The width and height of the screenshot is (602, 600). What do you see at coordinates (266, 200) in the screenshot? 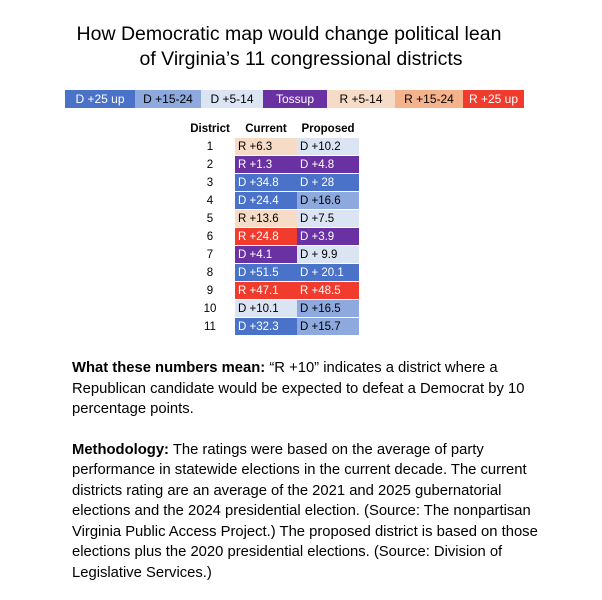
I see `current-lean-cell: D +24.4` at bounding box center [266, 200].